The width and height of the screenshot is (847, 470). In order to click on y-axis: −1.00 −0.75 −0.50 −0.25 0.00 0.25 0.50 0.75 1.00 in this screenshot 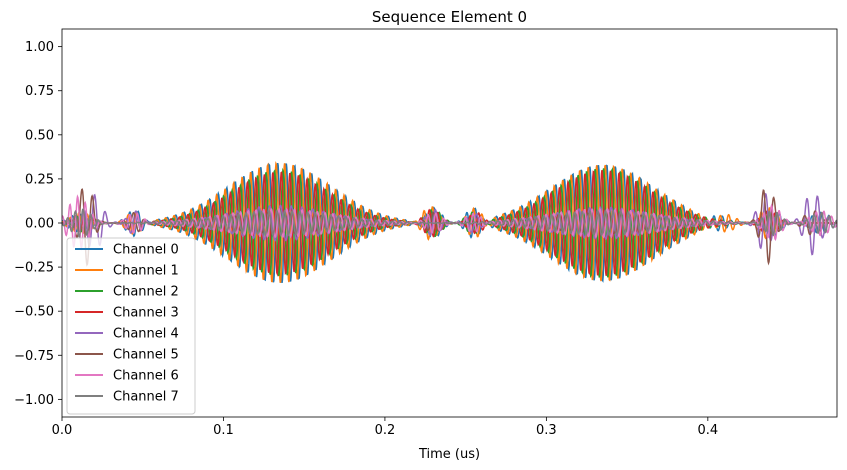, I will do `click(38, 224)`.